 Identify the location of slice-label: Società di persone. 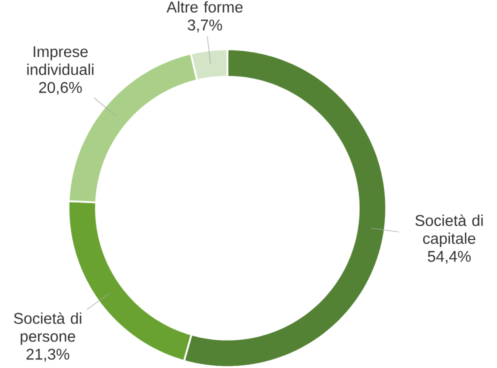
(48, 328).